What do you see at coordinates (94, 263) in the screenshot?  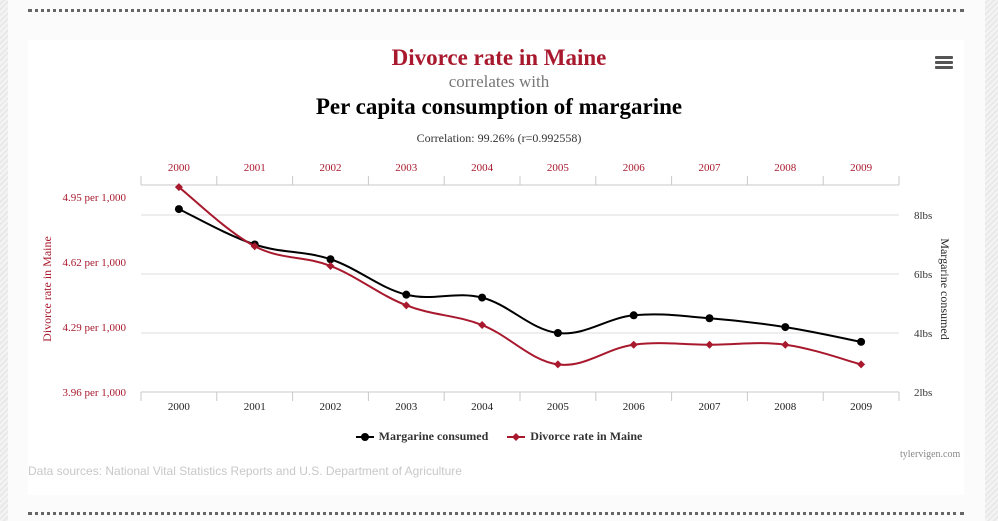 I see `left-axis-tick-label: 4.62 per 1,000` at bounding box center [94, 263].